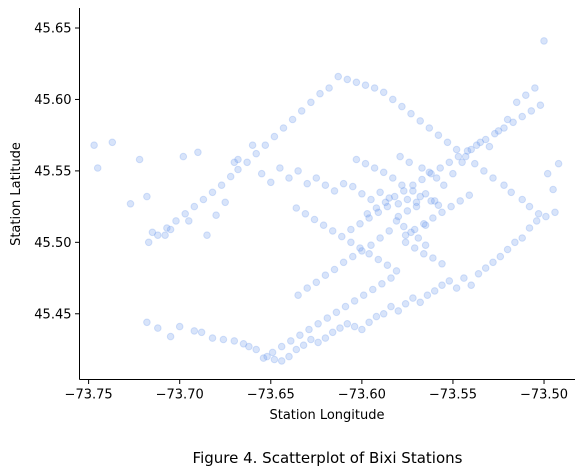 The image size is (585, 476). Describe the element at coordinates (316, 391) in the screenshot. I see `x-ticks: −73.75 −73.70 −73.65 −73.60 −73.55 −73.50` at that location.